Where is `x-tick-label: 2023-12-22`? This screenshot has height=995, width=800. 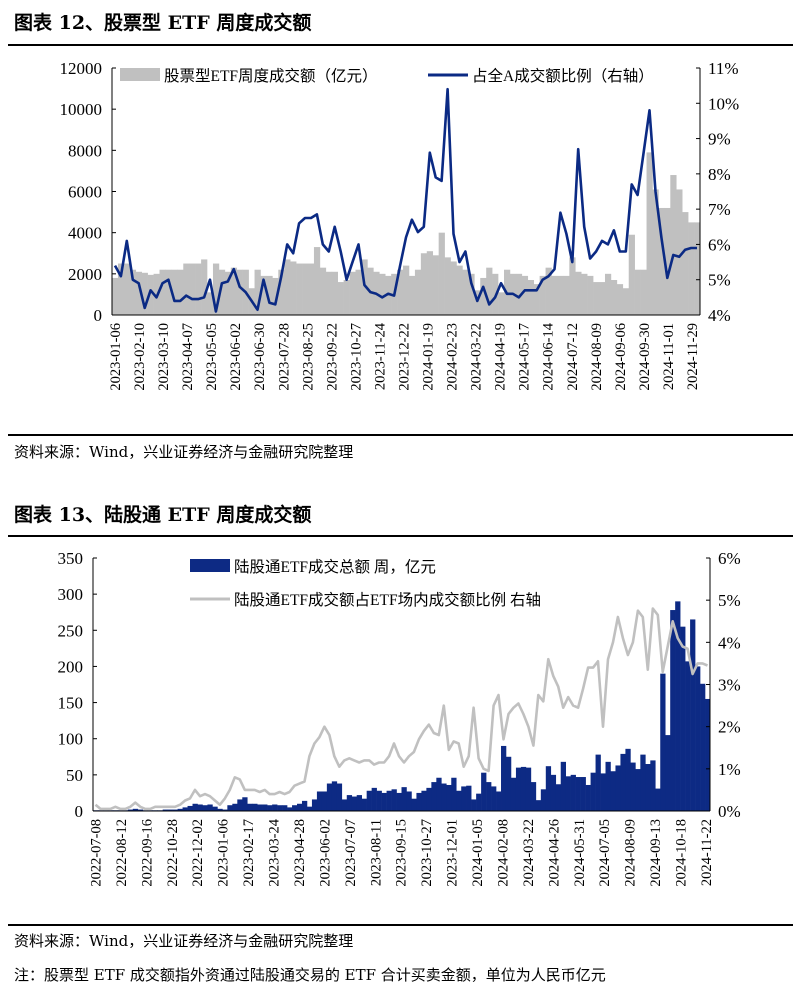 x-tick-label: 2023-12-22 is located at coordinates (404, 357).